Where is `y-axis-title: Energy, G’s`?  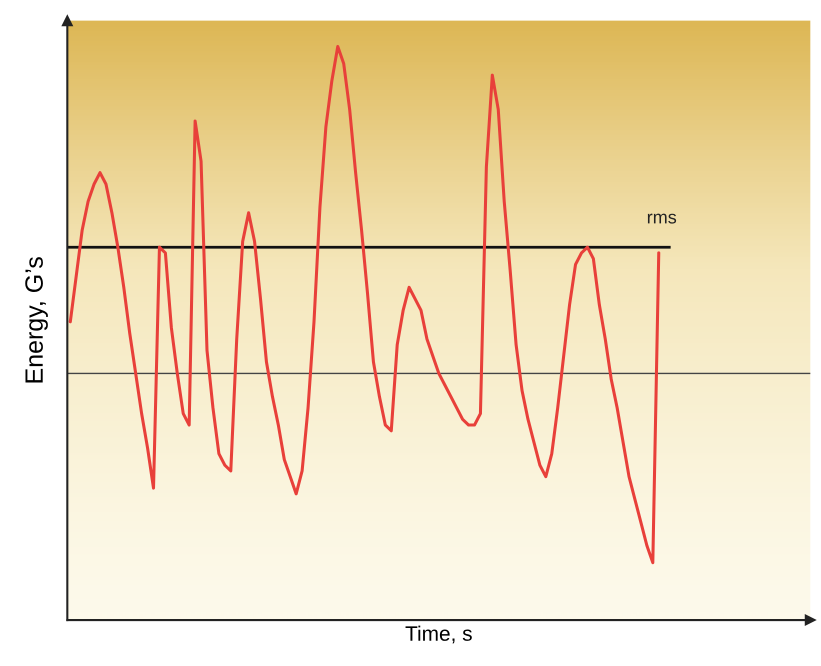
y-axis-title: Energy, G’s is located at coordinates (36, 319).